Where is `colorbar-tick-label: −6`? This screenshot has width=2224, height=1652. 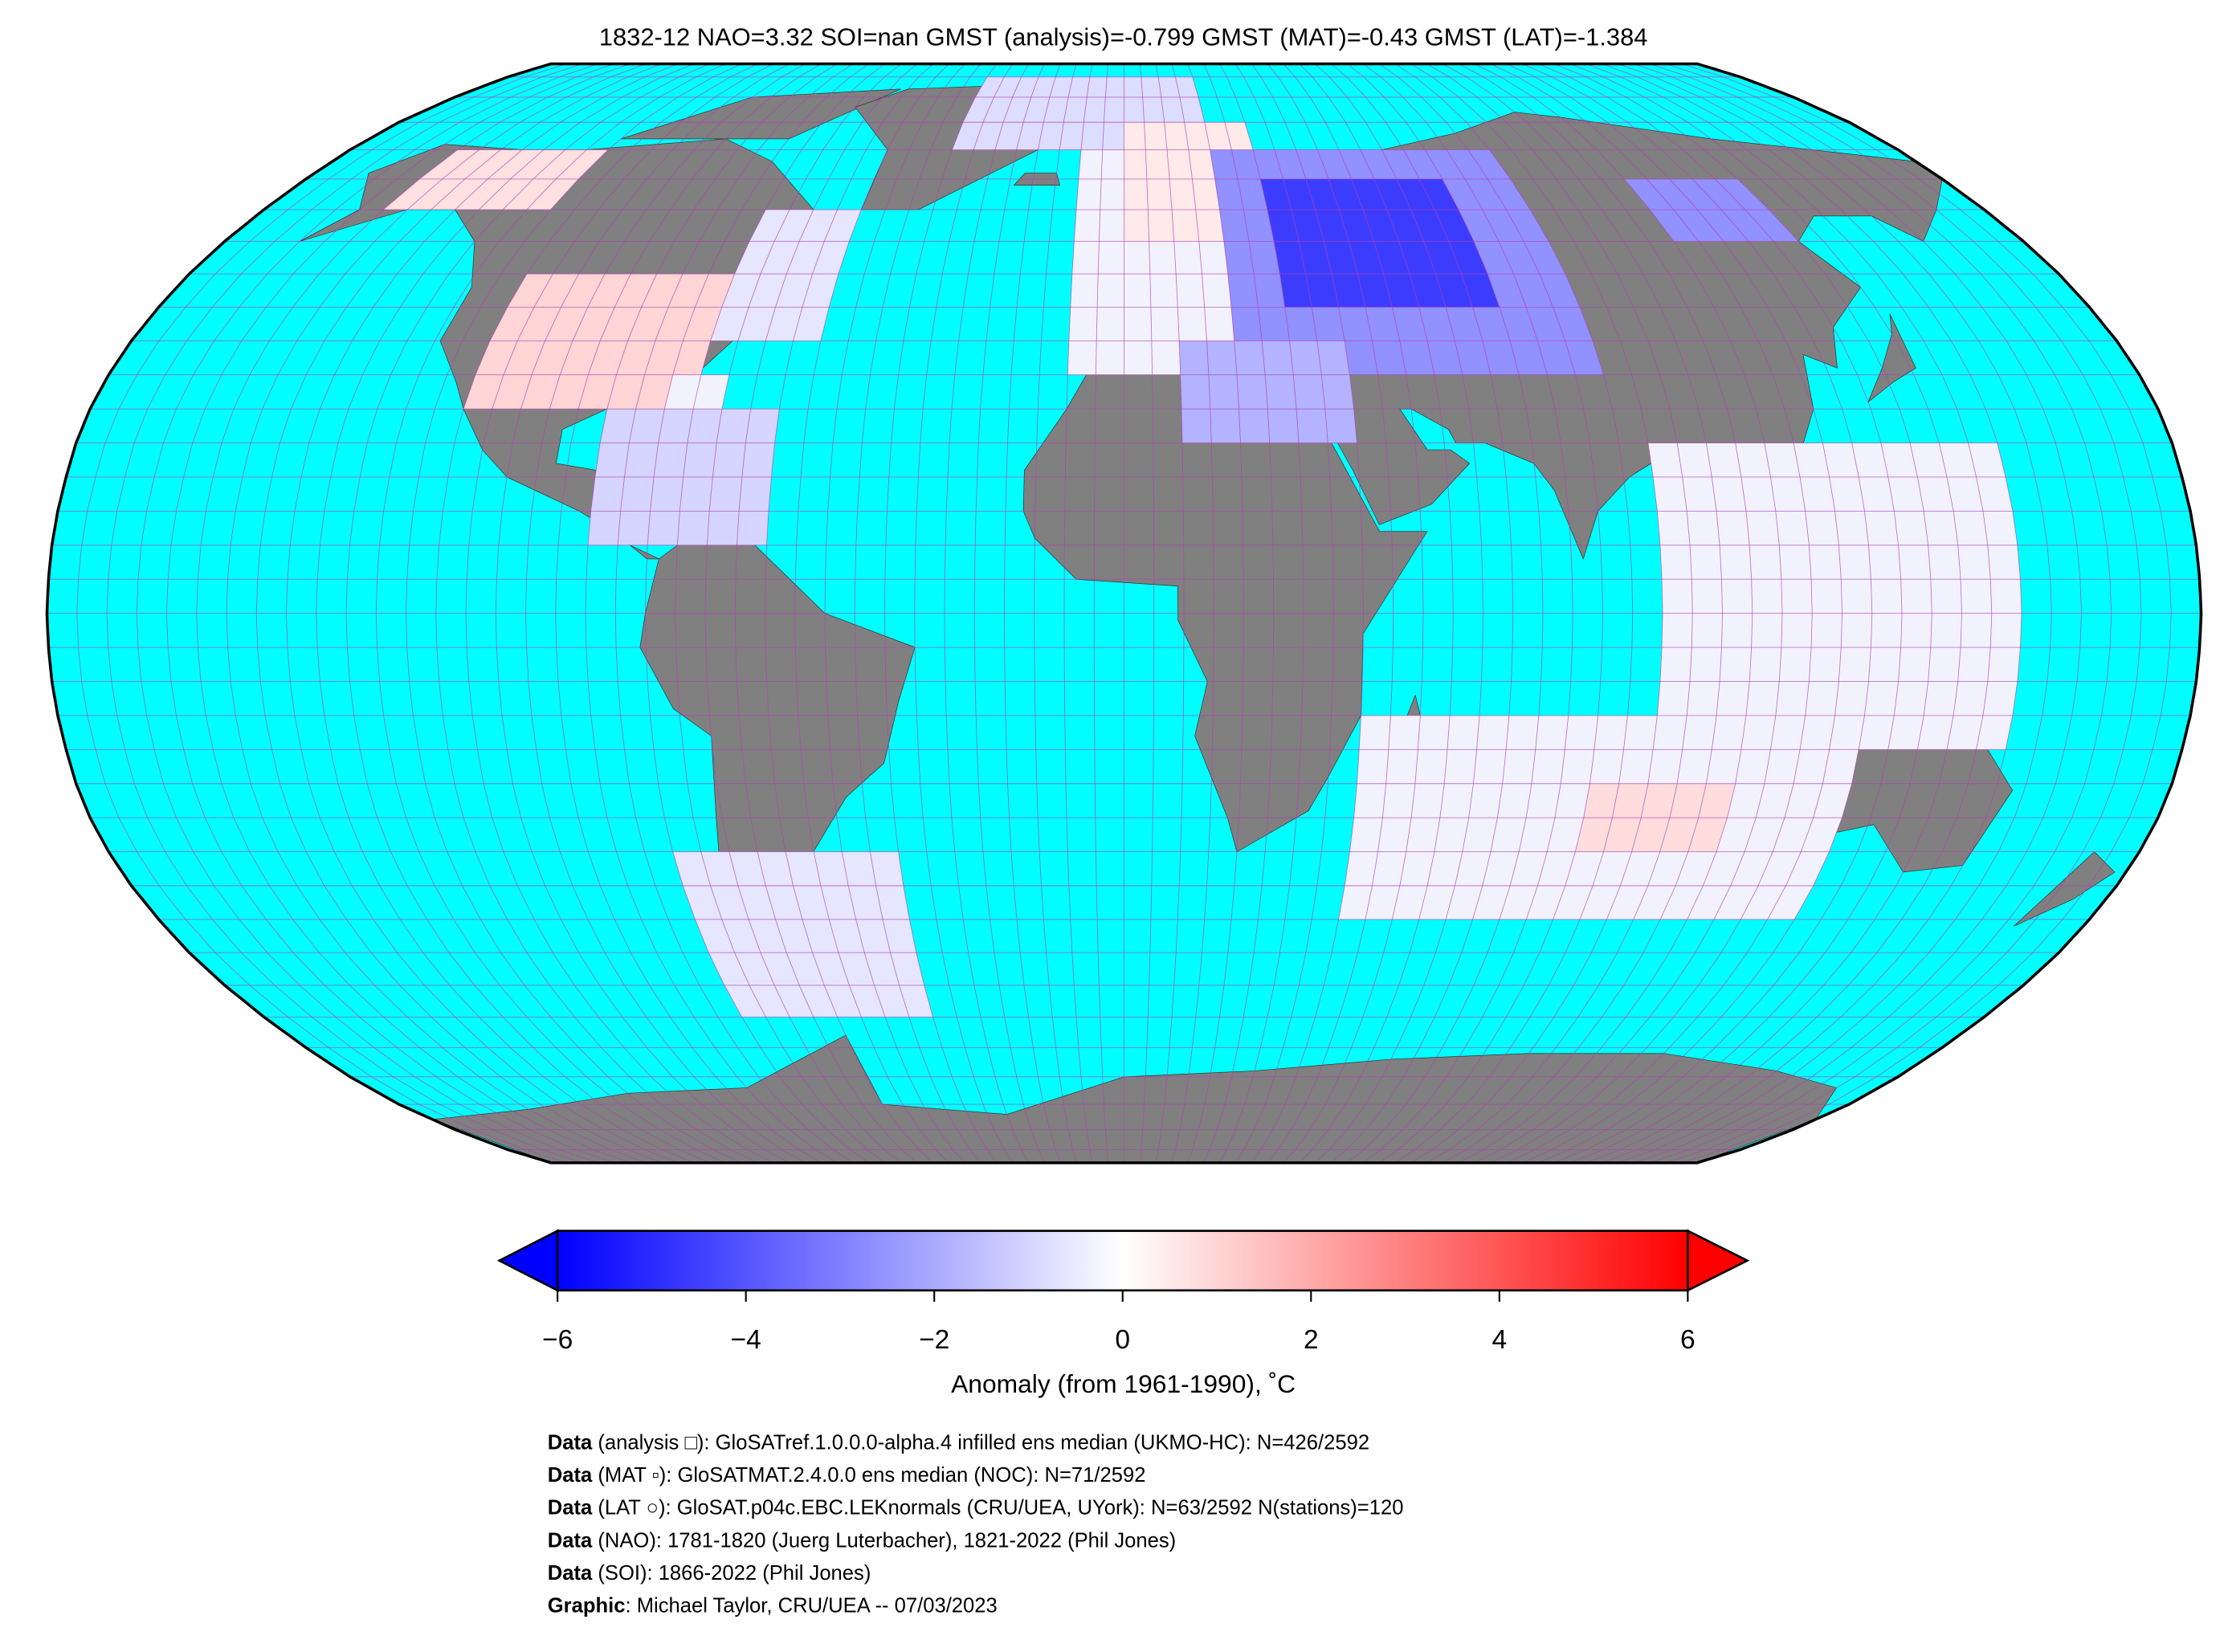 colorbar-tick-label: −6 is located at coordinates (557, 1340).